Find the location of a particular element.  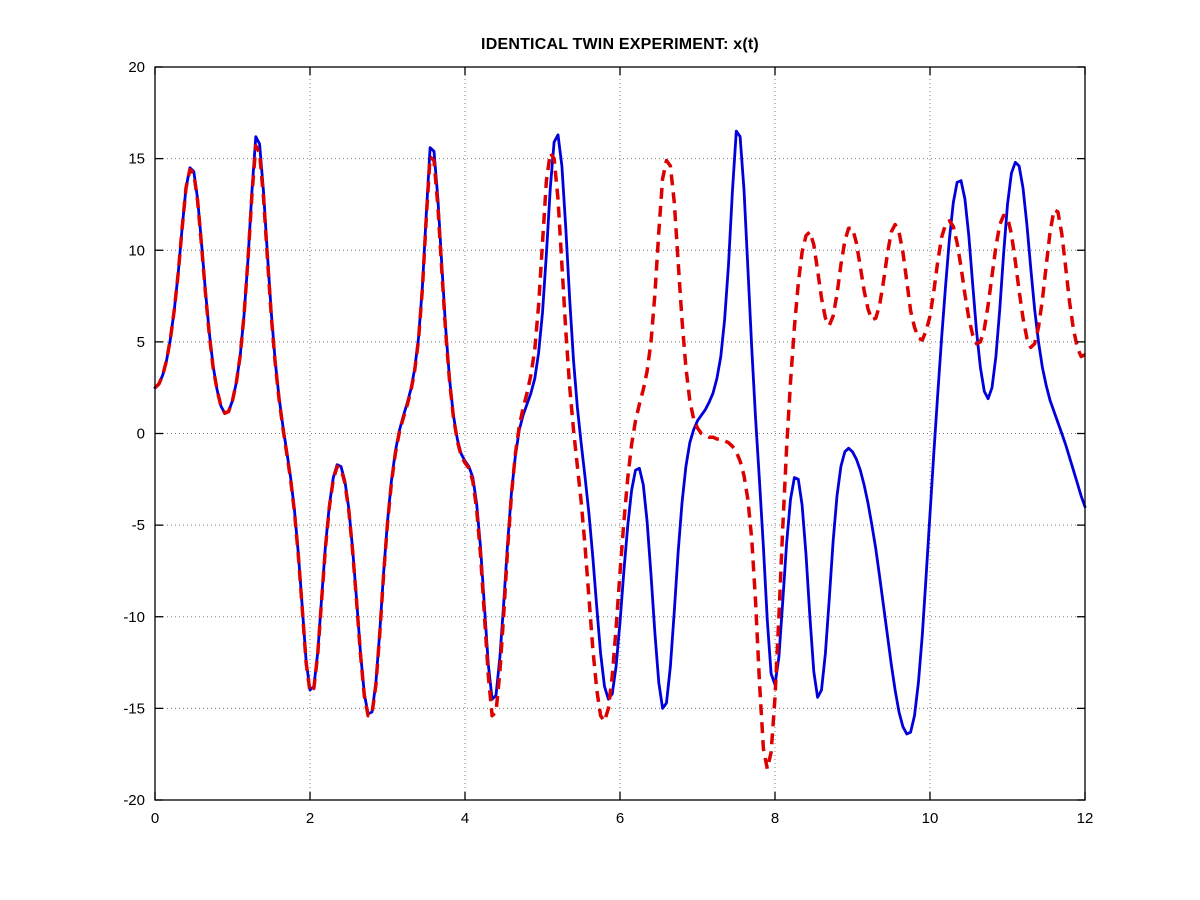

x-tick-label: 10 is located at coordinates (930, 818).